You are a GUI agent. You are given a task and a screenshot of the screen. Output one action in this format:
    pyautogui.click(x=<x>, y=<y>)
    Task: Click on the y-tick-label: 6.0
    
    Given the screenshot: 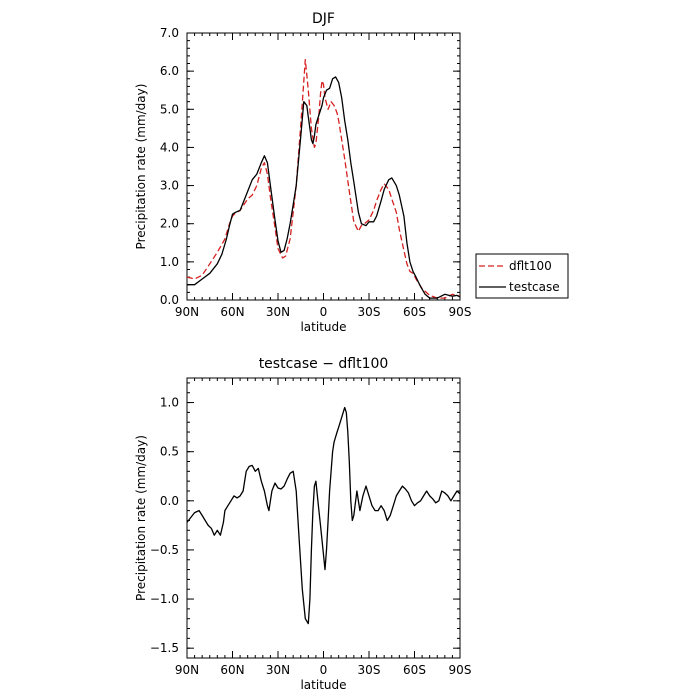 What is the action you would take?
    pyautogui.click(x=169, y=71)
    